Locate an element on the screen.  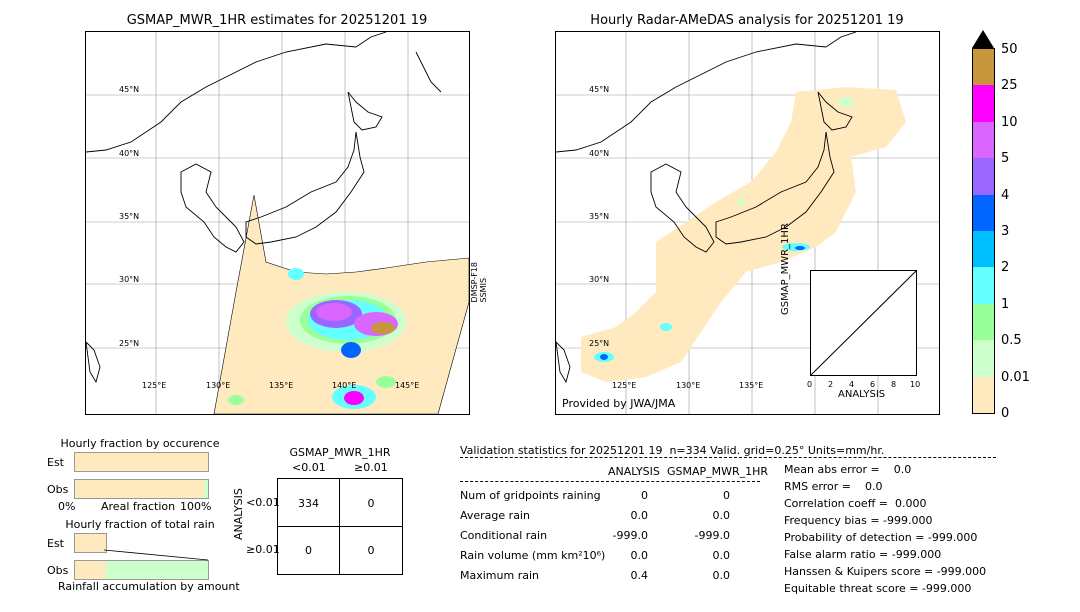
occurrence-axis-left: 0% is located at coordinates (67, 506).